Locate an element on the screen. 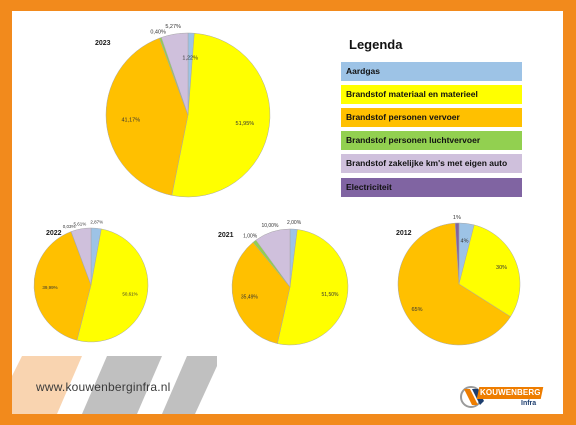 Image resolution: width=576 pixels, height=425 pixels. pie-label-2021-1: 51,50% is located at coordinates (331, 295).